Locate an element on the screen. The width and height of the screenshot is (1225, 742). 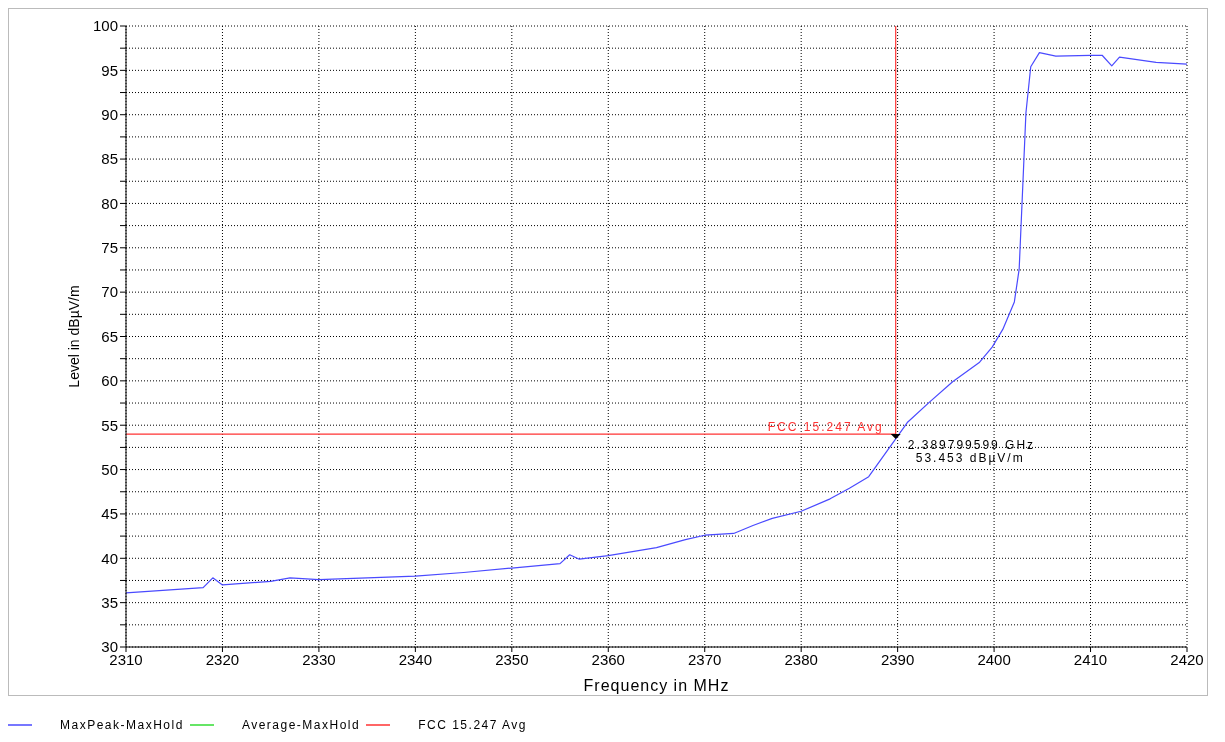
x-tick-label: 2380 is located at coordinates (801, 659).